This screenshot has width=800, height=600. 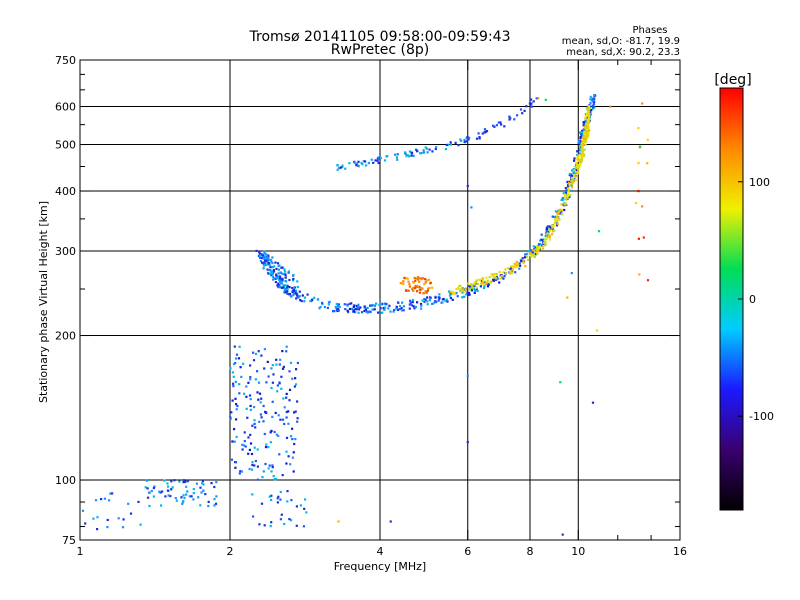 What do you see at coordinates (230, 551) in the screenshot?
I see `x-tick-label: 2` at bounding box center [230, 551].